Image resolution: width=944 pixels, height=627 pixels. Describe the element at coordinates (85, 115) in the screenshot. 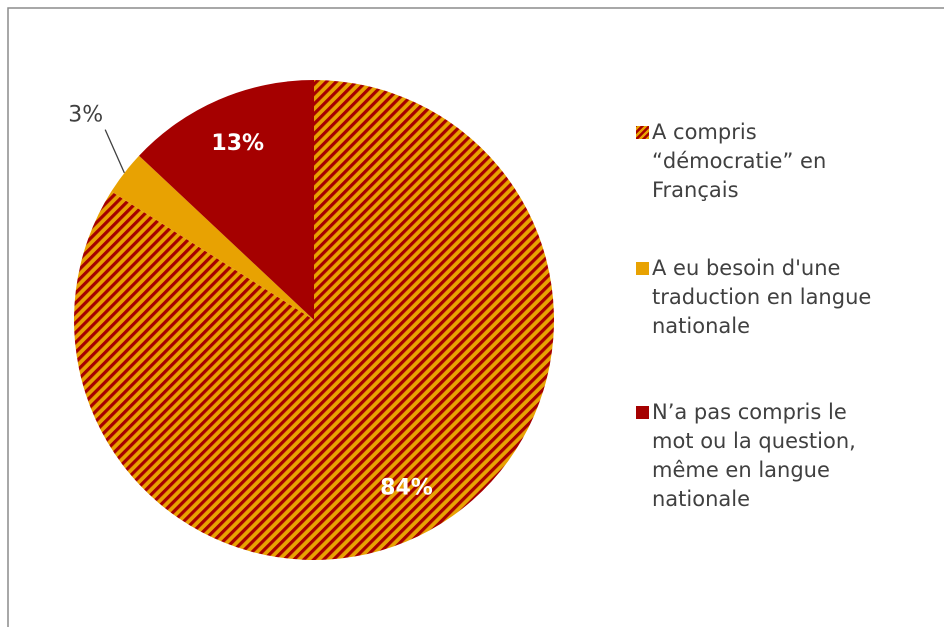

I see `data-label: 3%` at that location.